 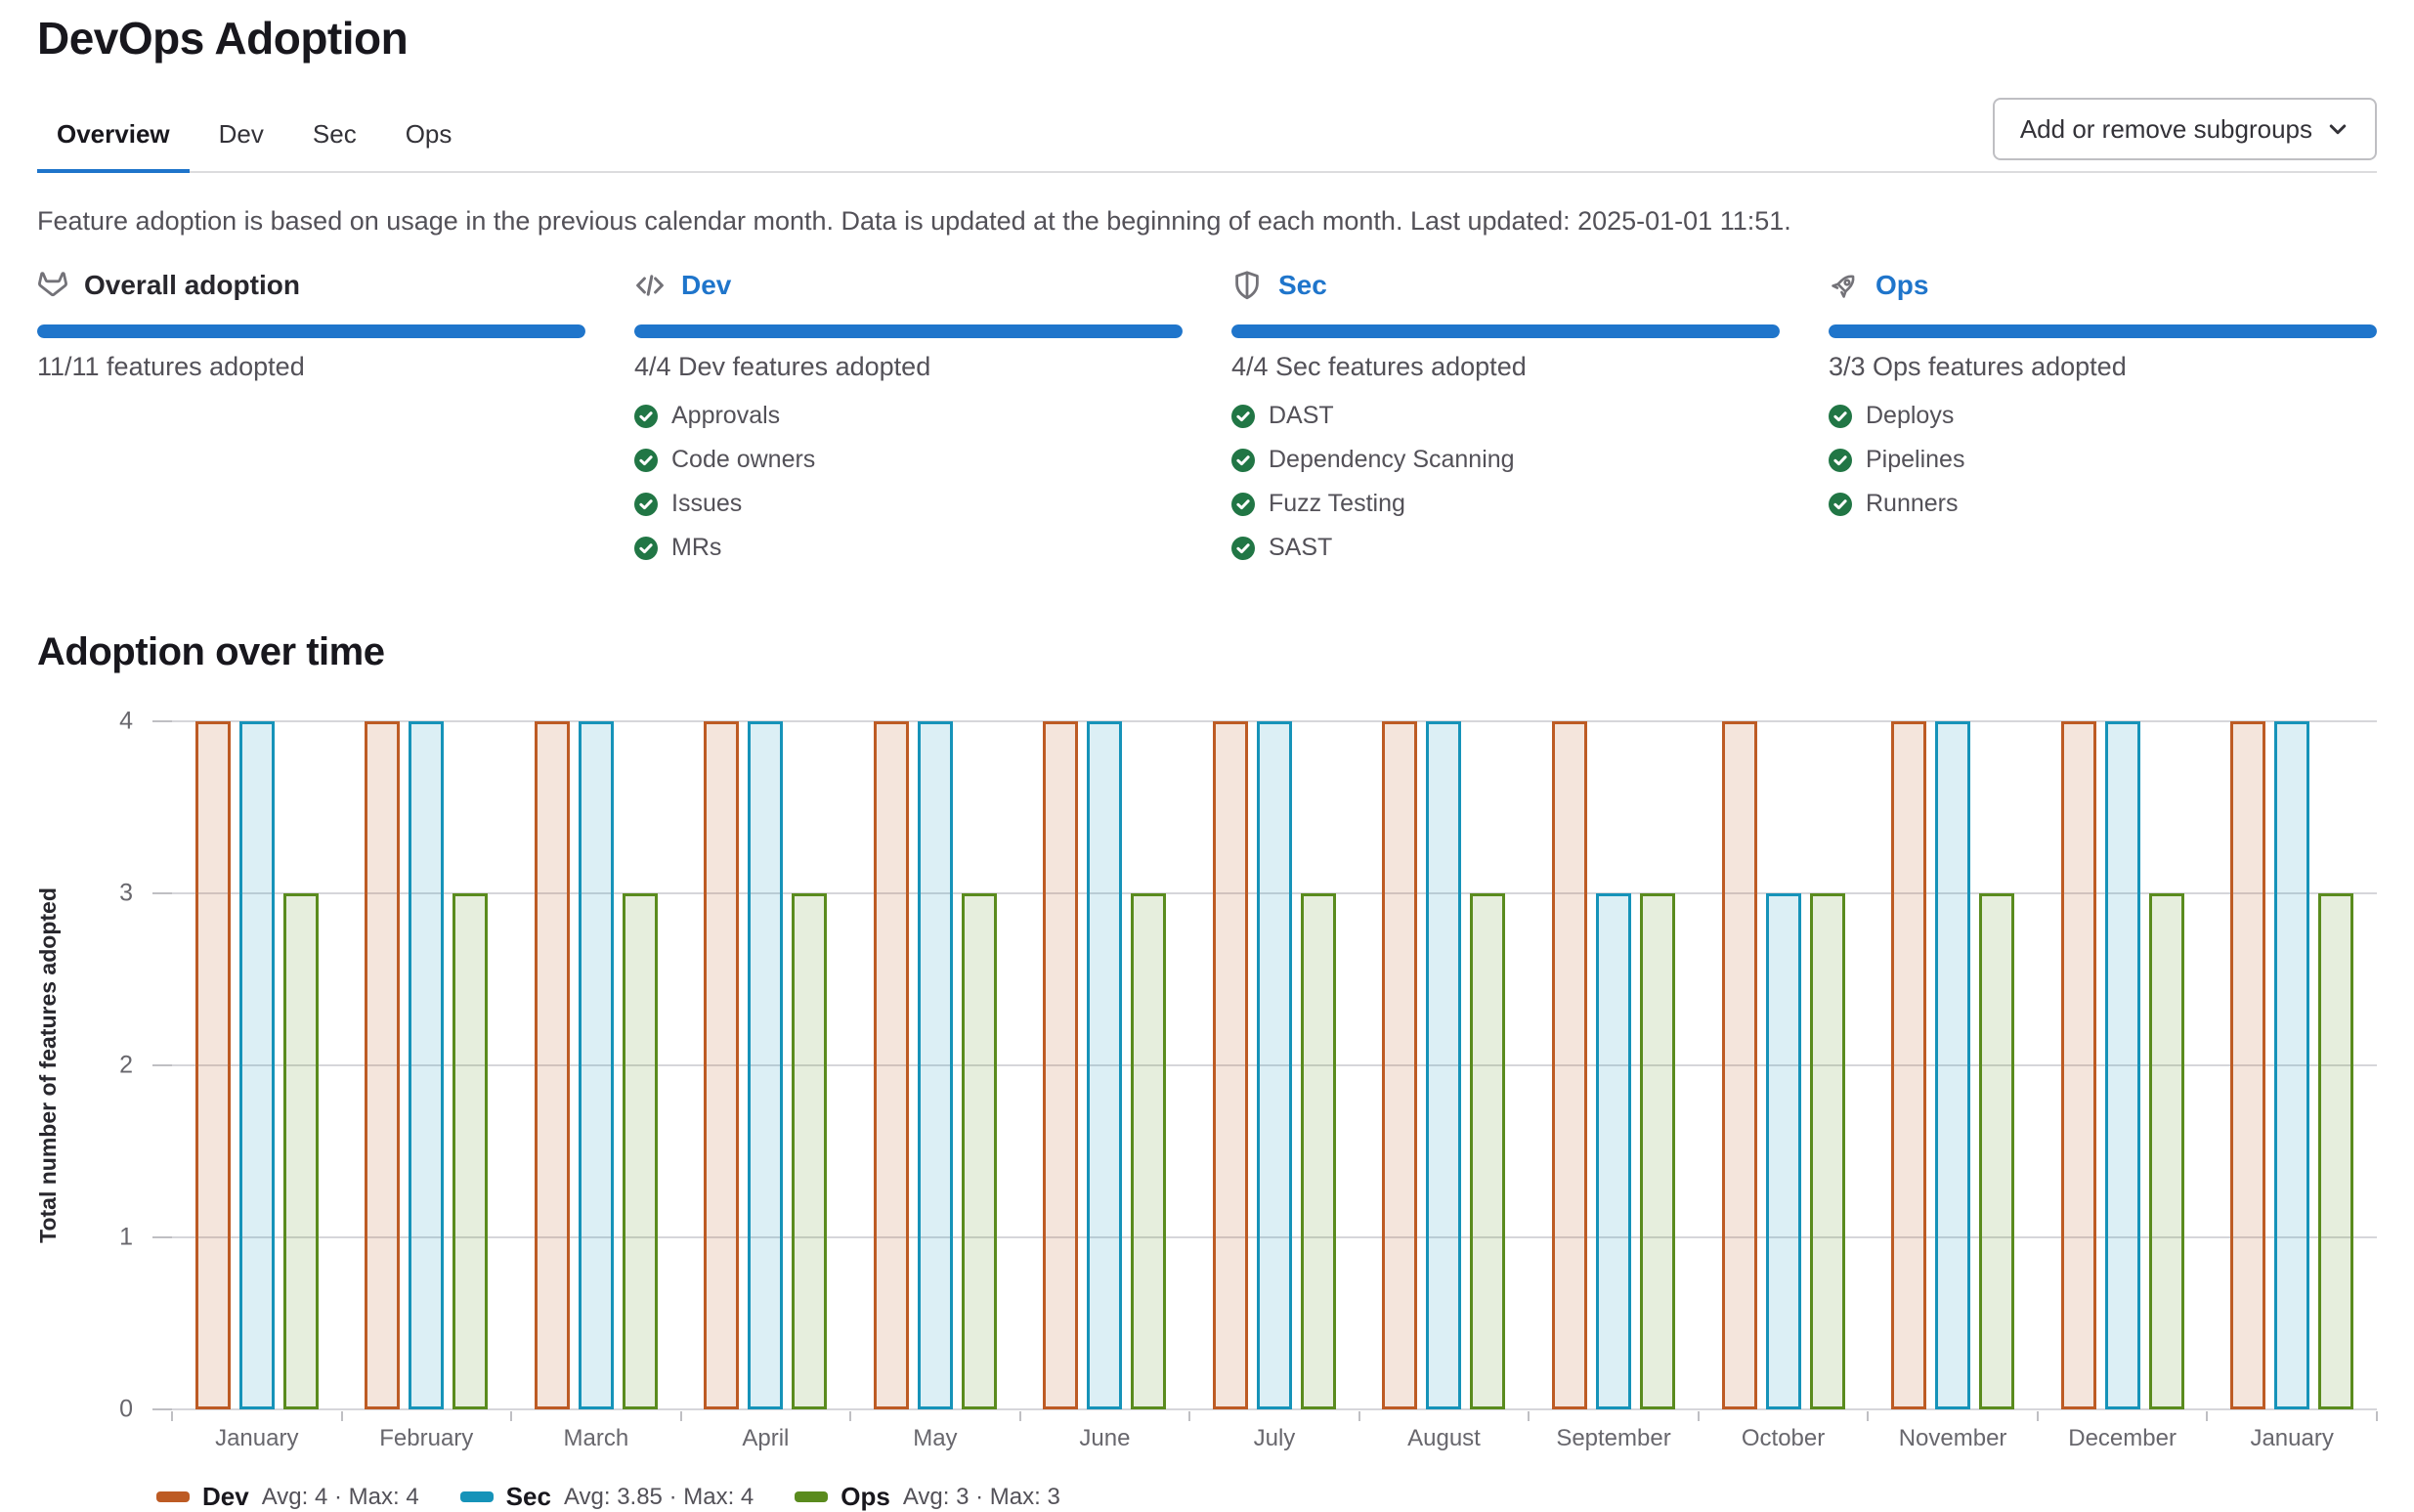 I want to click on feature-item: SAST, so click(x=1505, y=548).